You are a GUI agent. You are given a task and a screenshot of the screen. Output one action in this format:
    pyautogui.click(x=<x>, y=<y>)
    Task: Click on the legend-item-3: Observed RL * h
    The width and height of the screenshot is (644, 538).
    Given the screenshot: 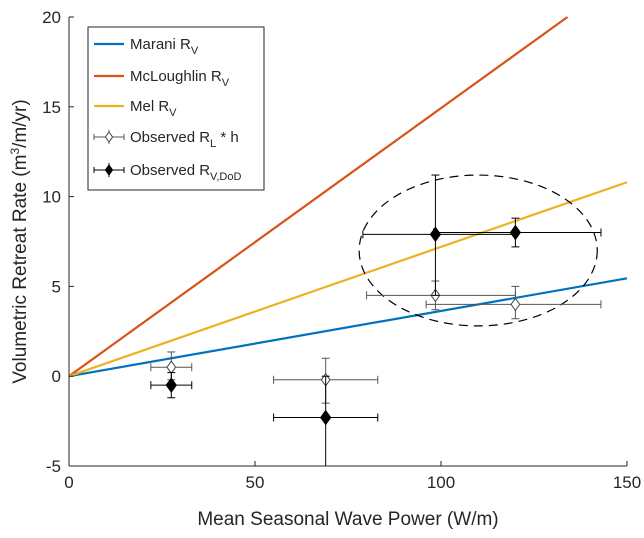 What is the action you would take?
    pyautogui.click(x=166, y=139)
    